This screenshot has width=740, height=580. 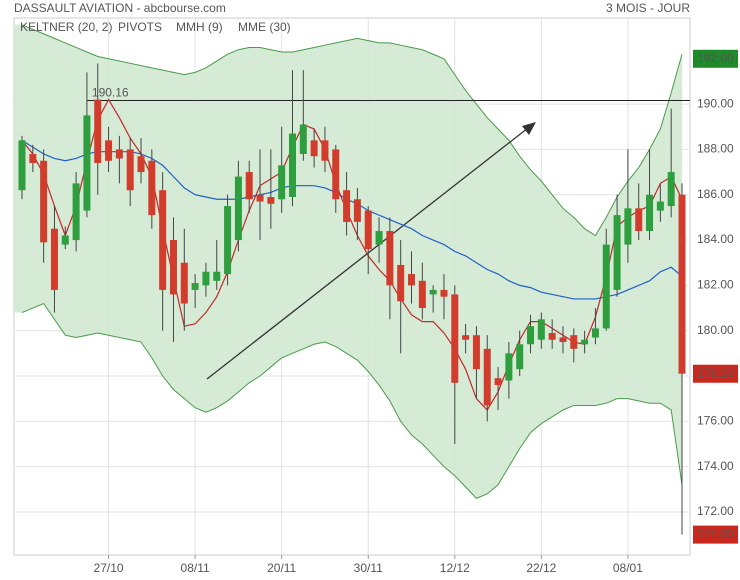 I want to click on x-tick-label: 27/10, so click(x=109, y=568).